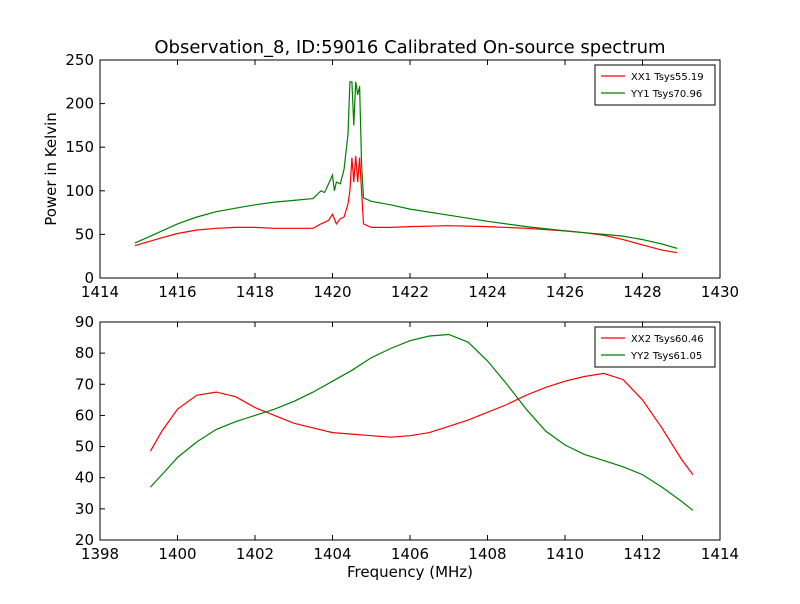 The image size is (800, 604). I want to click on y-tick-label: 70, so click(84, 384).